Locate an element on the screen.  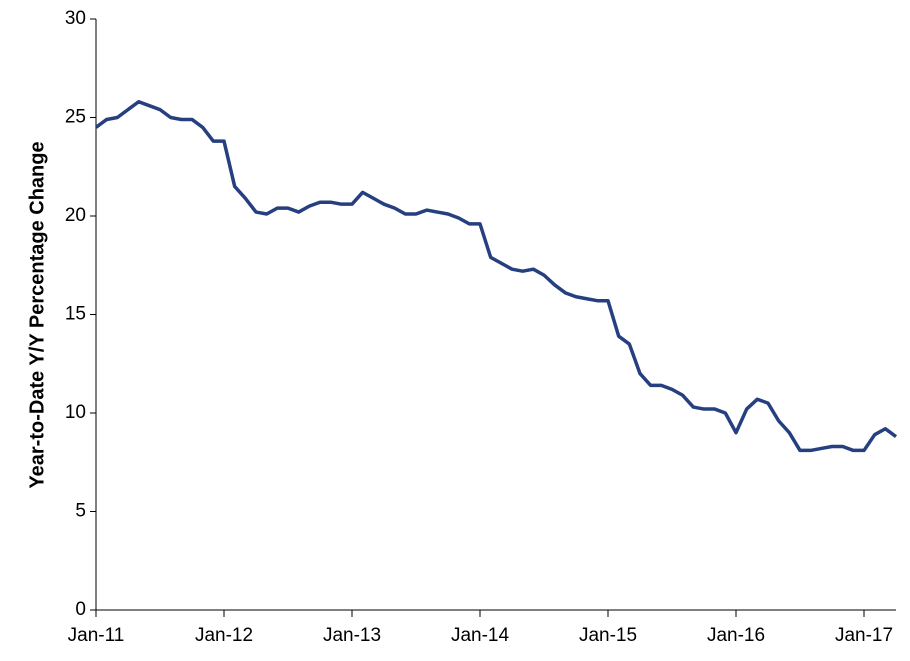
x-tick-label: Jan-13 is located at coordinates (352, 635).